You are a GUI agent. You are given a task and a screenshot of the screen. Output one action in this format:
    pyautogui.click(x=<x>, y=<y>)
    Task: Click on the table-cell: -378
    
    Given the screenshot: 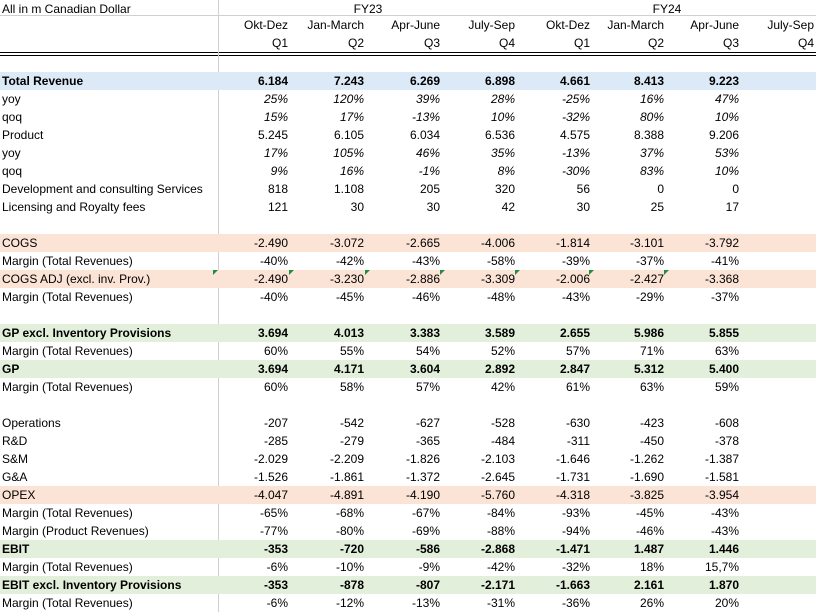 What is the action you would take?
    pyautogui.click(x=726, y=441)
    